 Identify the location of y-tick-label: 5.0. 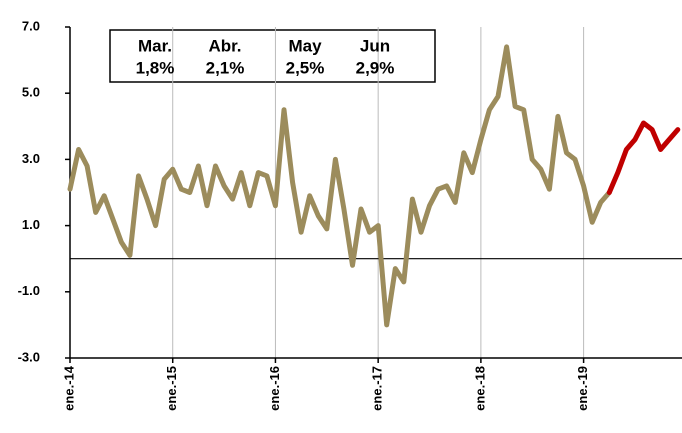
(31, 92).